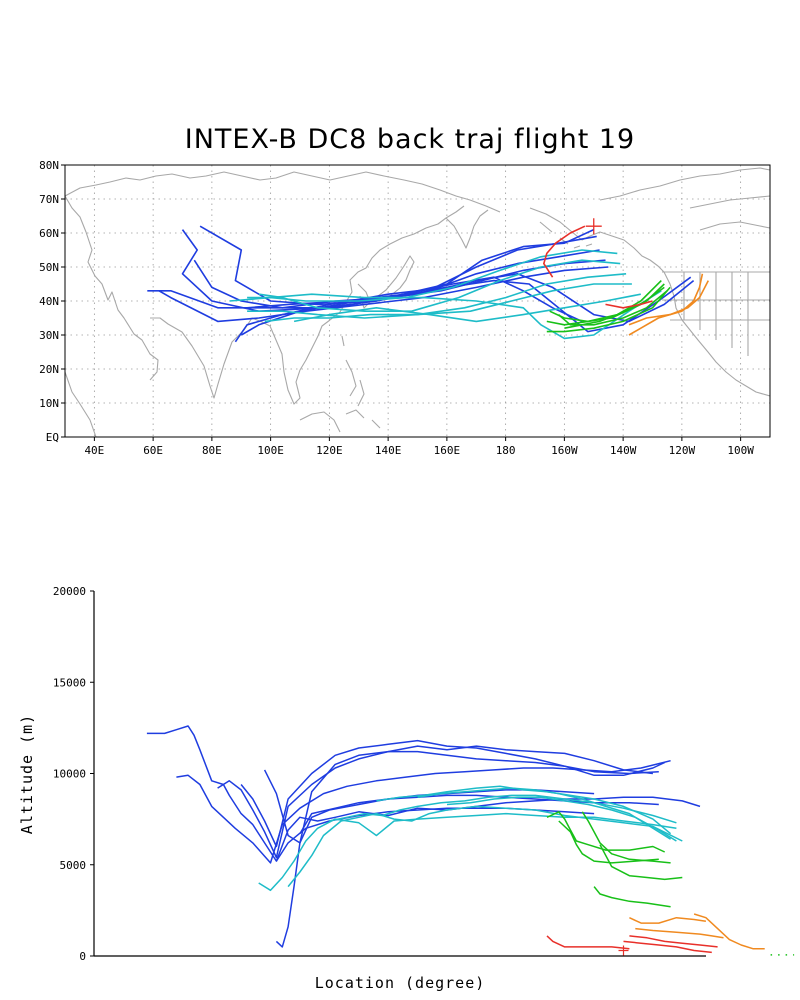 This screenshot has width=800, height=1000. Describe the element at coordinates (49, 369) in the screenshot. I see `map-y-tick-label: 20N` at that location.